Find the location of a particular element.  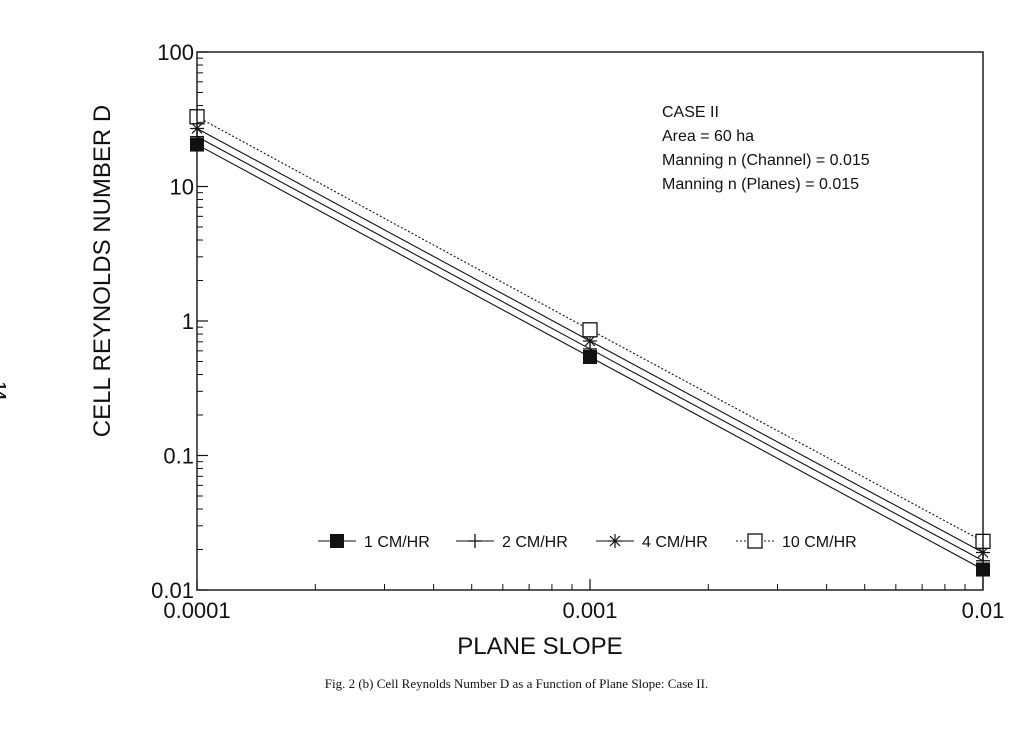

legend-label: 10 CM/HR is located at coordinates (819, 542).